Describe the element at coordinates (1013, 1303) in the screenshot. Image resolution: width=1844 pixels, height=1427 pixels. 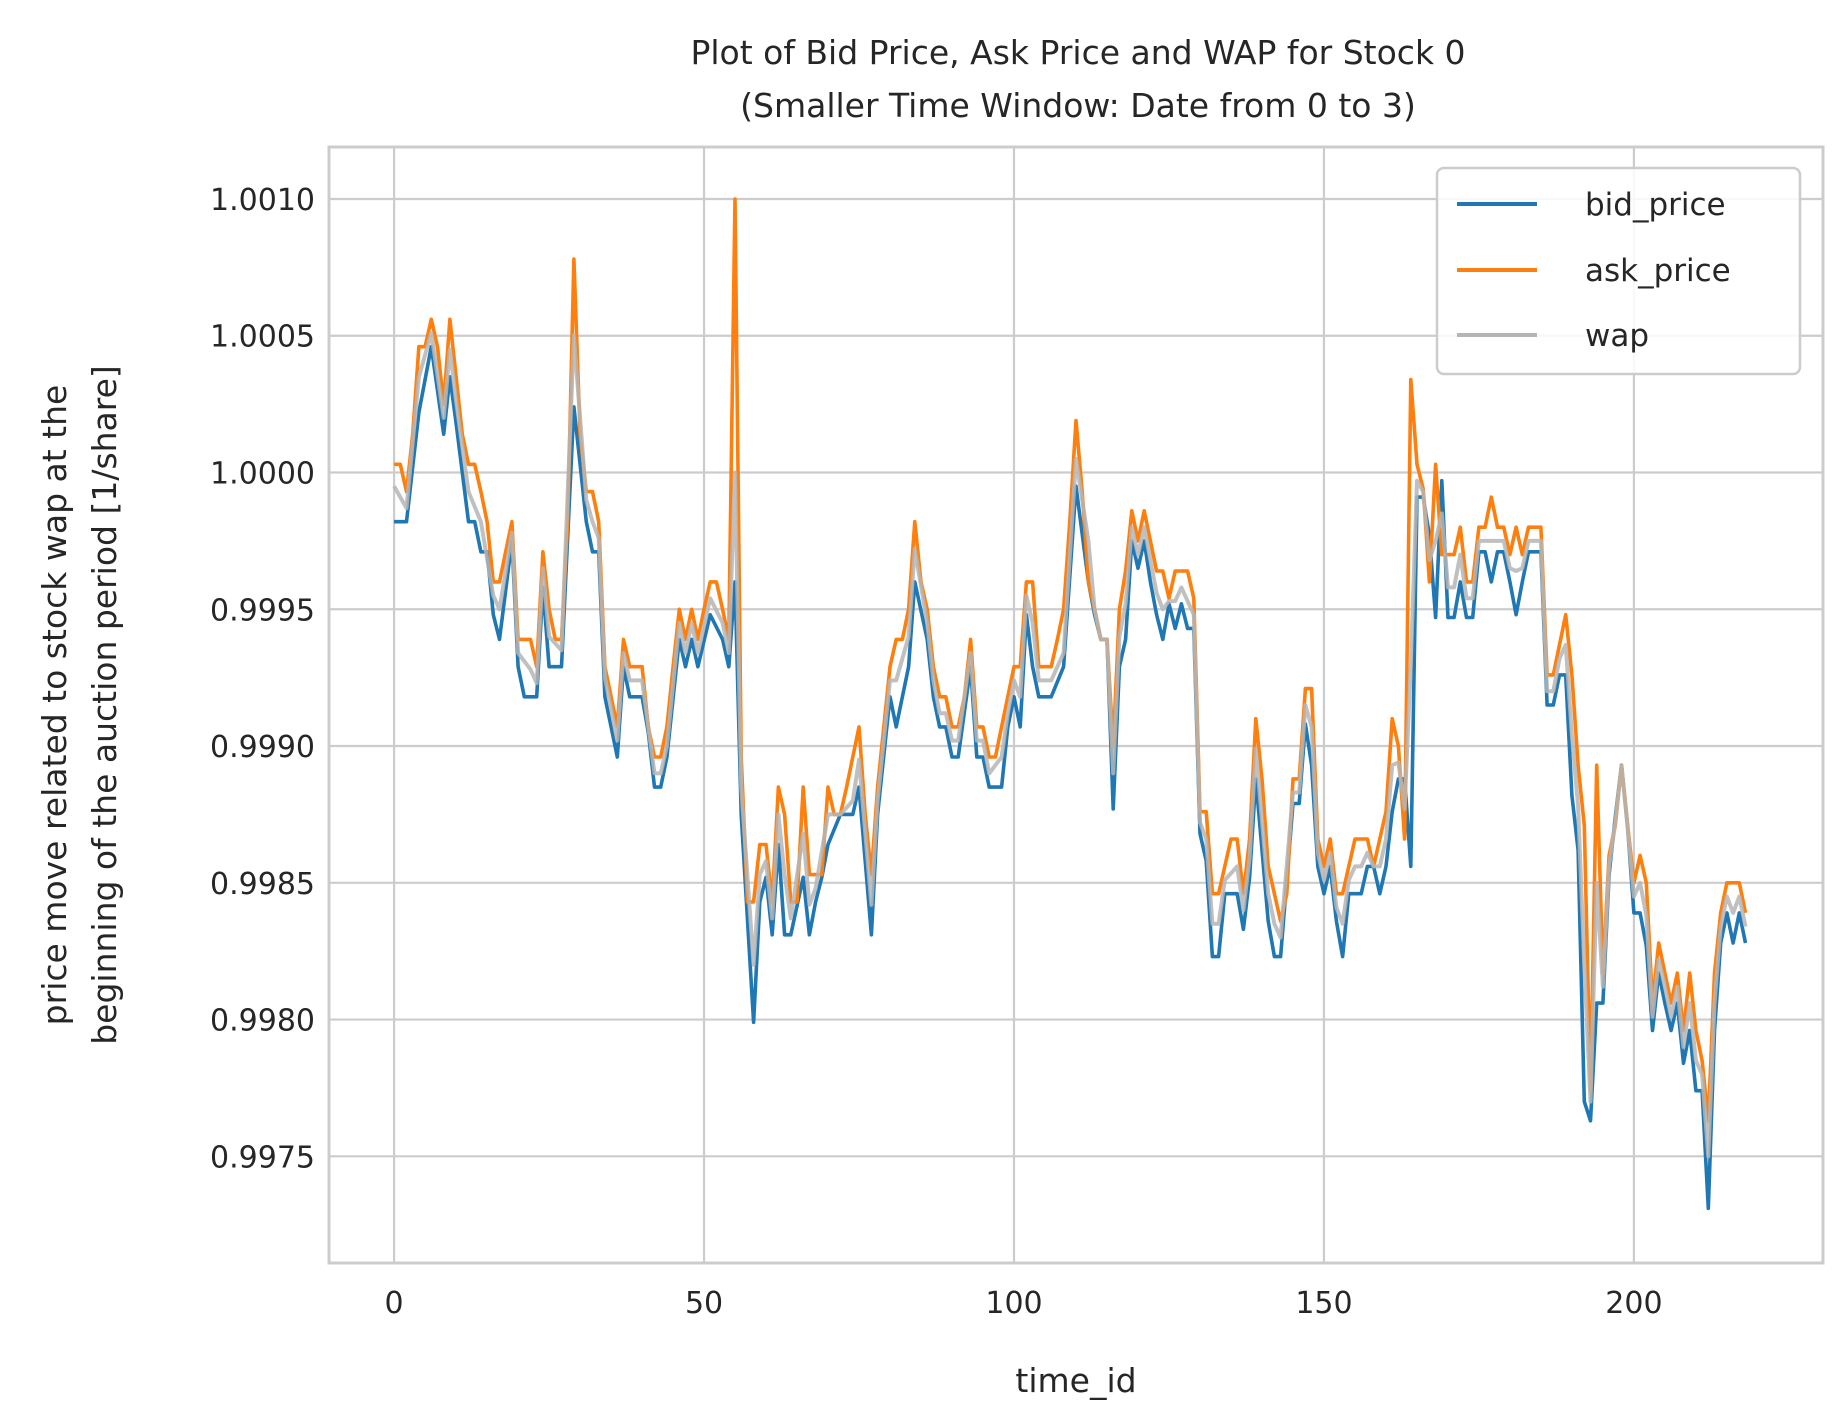
I see `x-tick-label: 100` at that location.